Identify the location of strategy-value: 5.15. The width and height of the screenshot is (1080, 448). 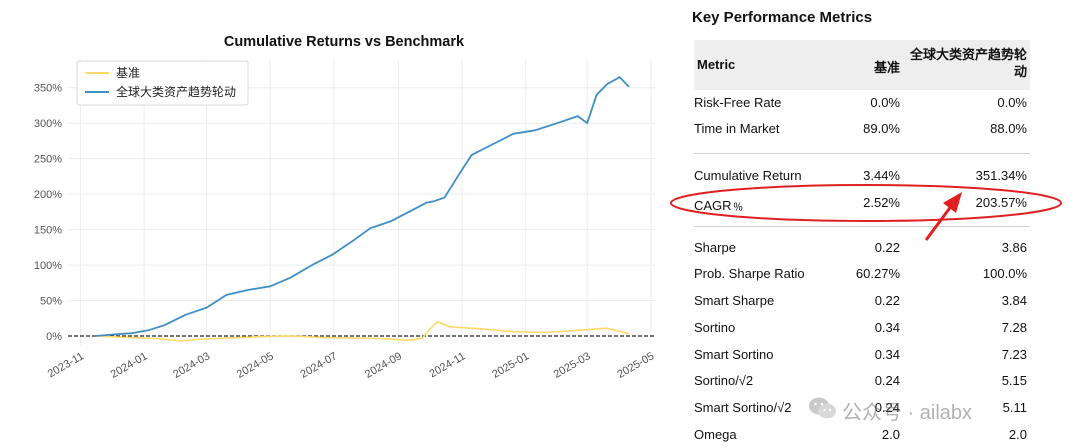
(1014, 380).